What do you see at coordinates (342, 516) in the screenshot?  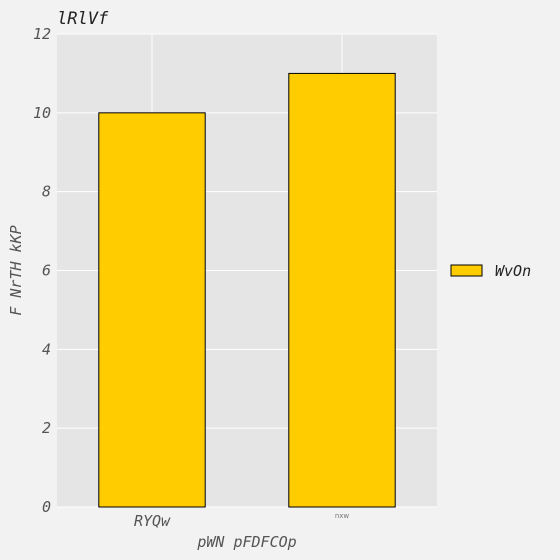 I see `x-tick-label: nxw` at bounding box center [342, 516].